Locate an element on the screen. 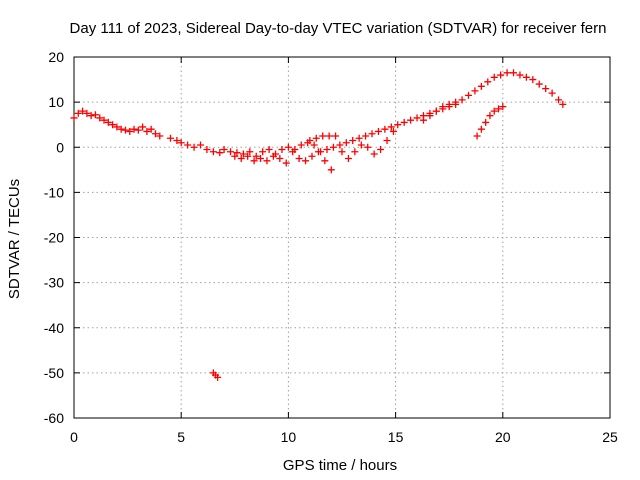 This screenshot has height=480, width=640. y-tick-label: 20 is located at coordinates (56, 57).